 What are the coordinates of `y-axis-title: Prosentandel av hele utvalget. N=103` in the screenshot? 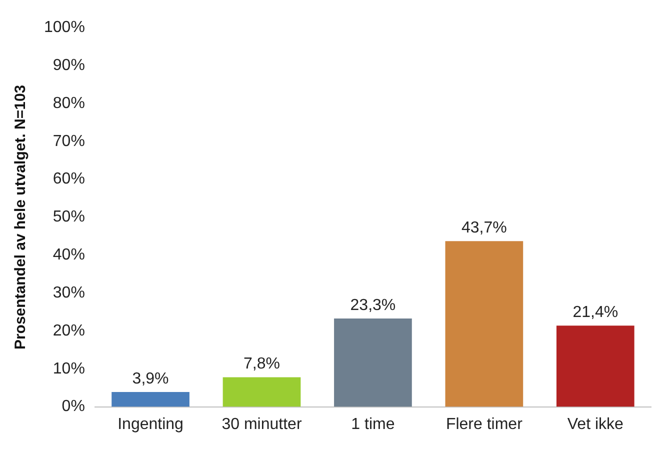 It's located at (21, 217).